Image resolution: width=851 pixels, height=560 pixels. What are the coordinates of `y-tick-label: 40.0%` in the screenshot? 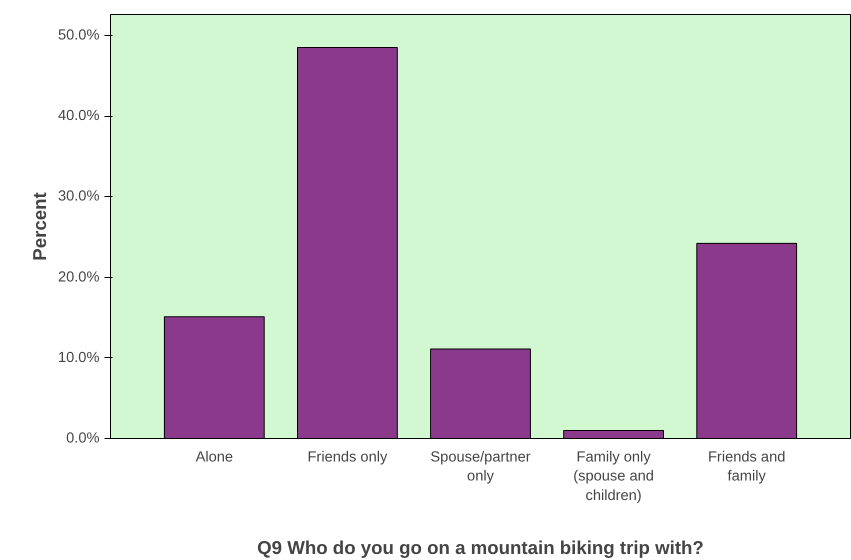 It's located at (79, 116).